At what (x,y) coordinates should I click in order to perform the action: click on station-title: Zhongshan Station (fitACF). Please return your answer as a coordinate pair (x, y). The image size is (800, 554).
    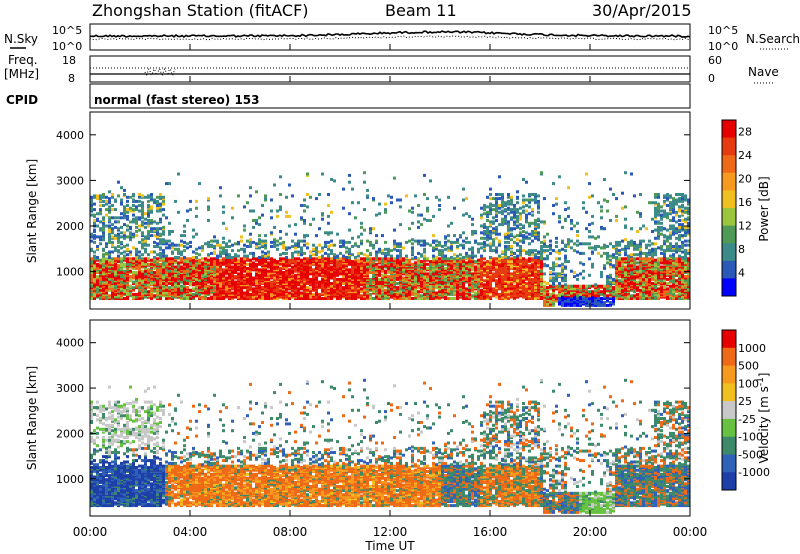
    Looking at the image, I should click on (200, 10).